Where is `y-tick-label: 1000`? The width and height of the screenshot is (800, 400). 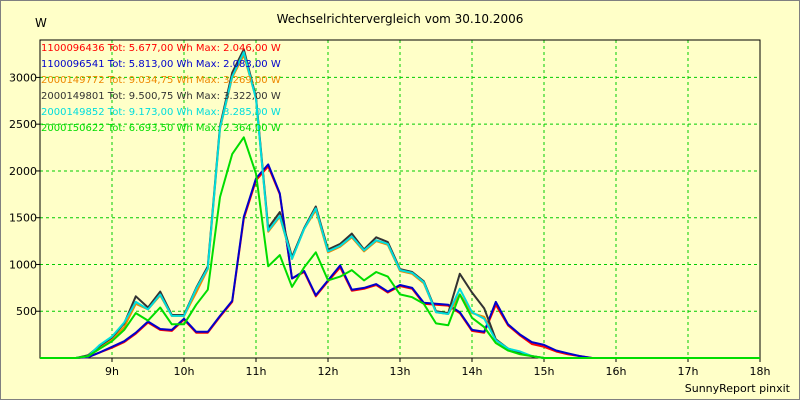 y-tick-label: 1000 is located at coordinates (23, 264).